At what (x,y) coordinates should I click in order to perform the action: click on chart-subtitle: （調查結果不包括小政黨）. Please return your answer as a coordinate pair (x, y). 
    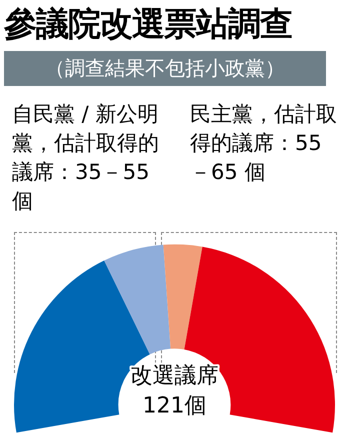
    Looking at the image, I should click on (165, 68).